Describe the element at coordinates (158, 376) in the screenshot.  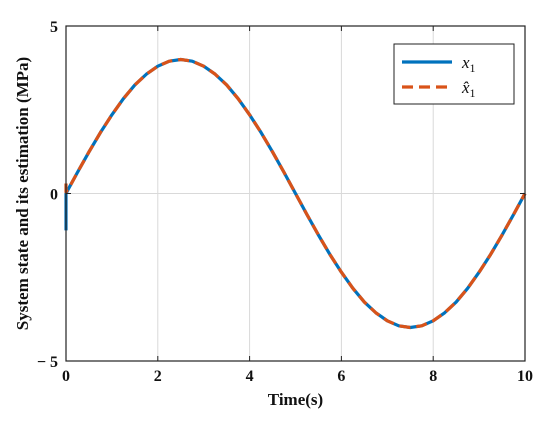
I see `x-tick-label-1: 2` at that location.